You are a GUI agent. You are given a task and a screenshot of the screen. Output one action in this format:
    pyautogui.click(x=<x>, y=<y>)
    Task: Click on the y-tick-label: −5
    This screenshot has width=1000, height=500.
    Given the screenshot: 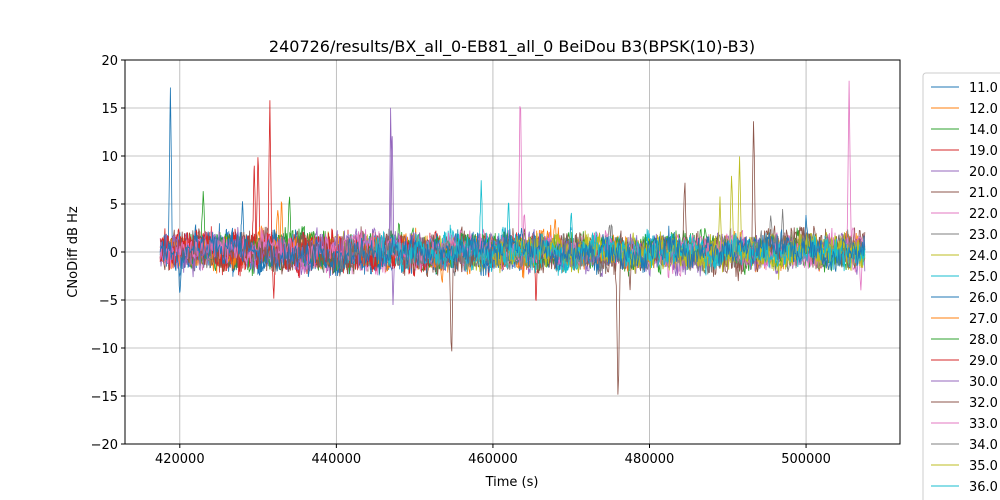 What is the action you would take?
    pyautogui.click(x=108, y=301)
    